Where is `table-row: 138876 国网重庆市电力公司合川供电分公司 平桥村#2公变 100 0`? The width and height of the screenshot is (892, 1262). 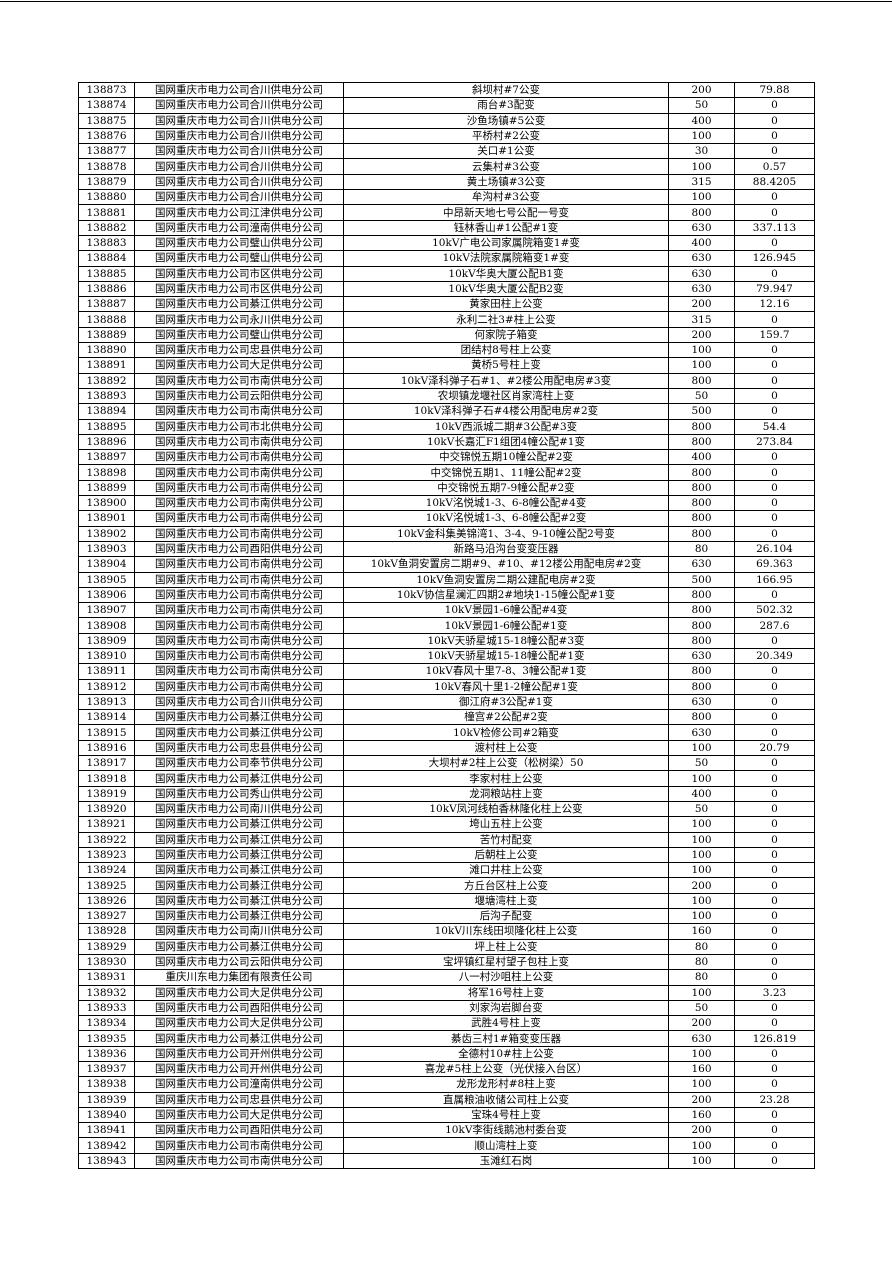 table-row: 138876 国网重庆市电力公司合川供电分公司 平桥村#2公变 100 0 is located at coordinates (446, 136).